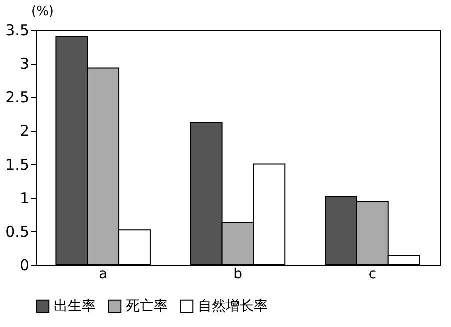 The image size is (451, 327). Describe the element at coordinates (25, 64) in the screenshot. I see `y-tick-label: 3` at that location.